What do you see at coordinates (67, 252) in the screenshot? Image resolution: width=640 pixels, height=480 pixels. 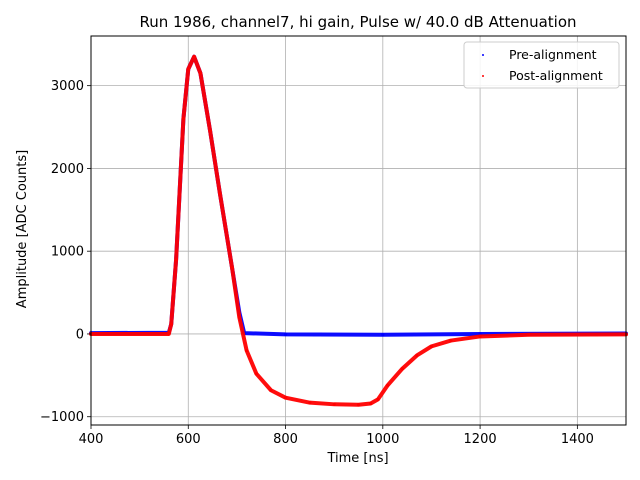 I see `y-tick-label: 1000` at bounding box center [67, 252].